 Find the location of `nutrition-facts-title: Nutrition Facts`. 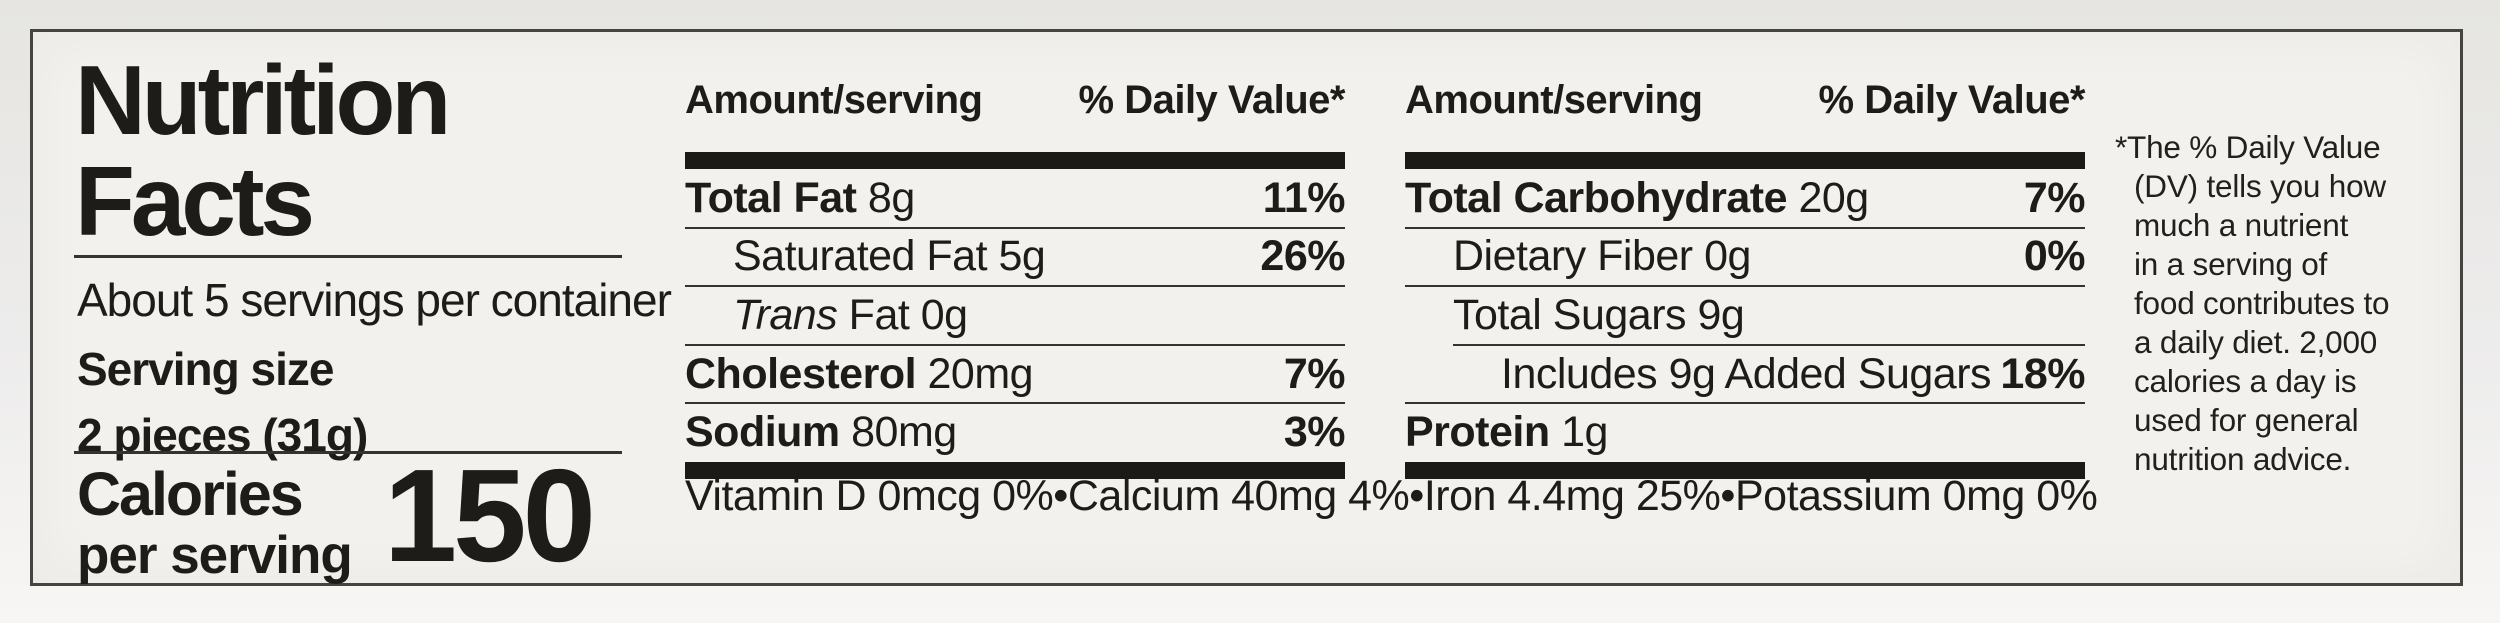

nutrition-facts-title: Nutrition Facts is located at coordinates (263, 150).